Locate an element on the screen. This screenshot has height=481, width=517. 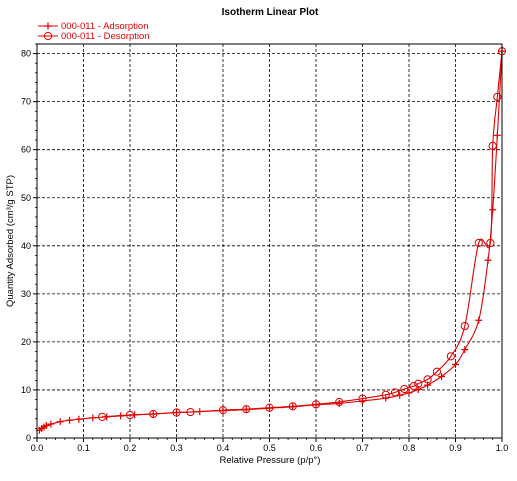
legend-circle-marker is located at coordinates (48, 36).